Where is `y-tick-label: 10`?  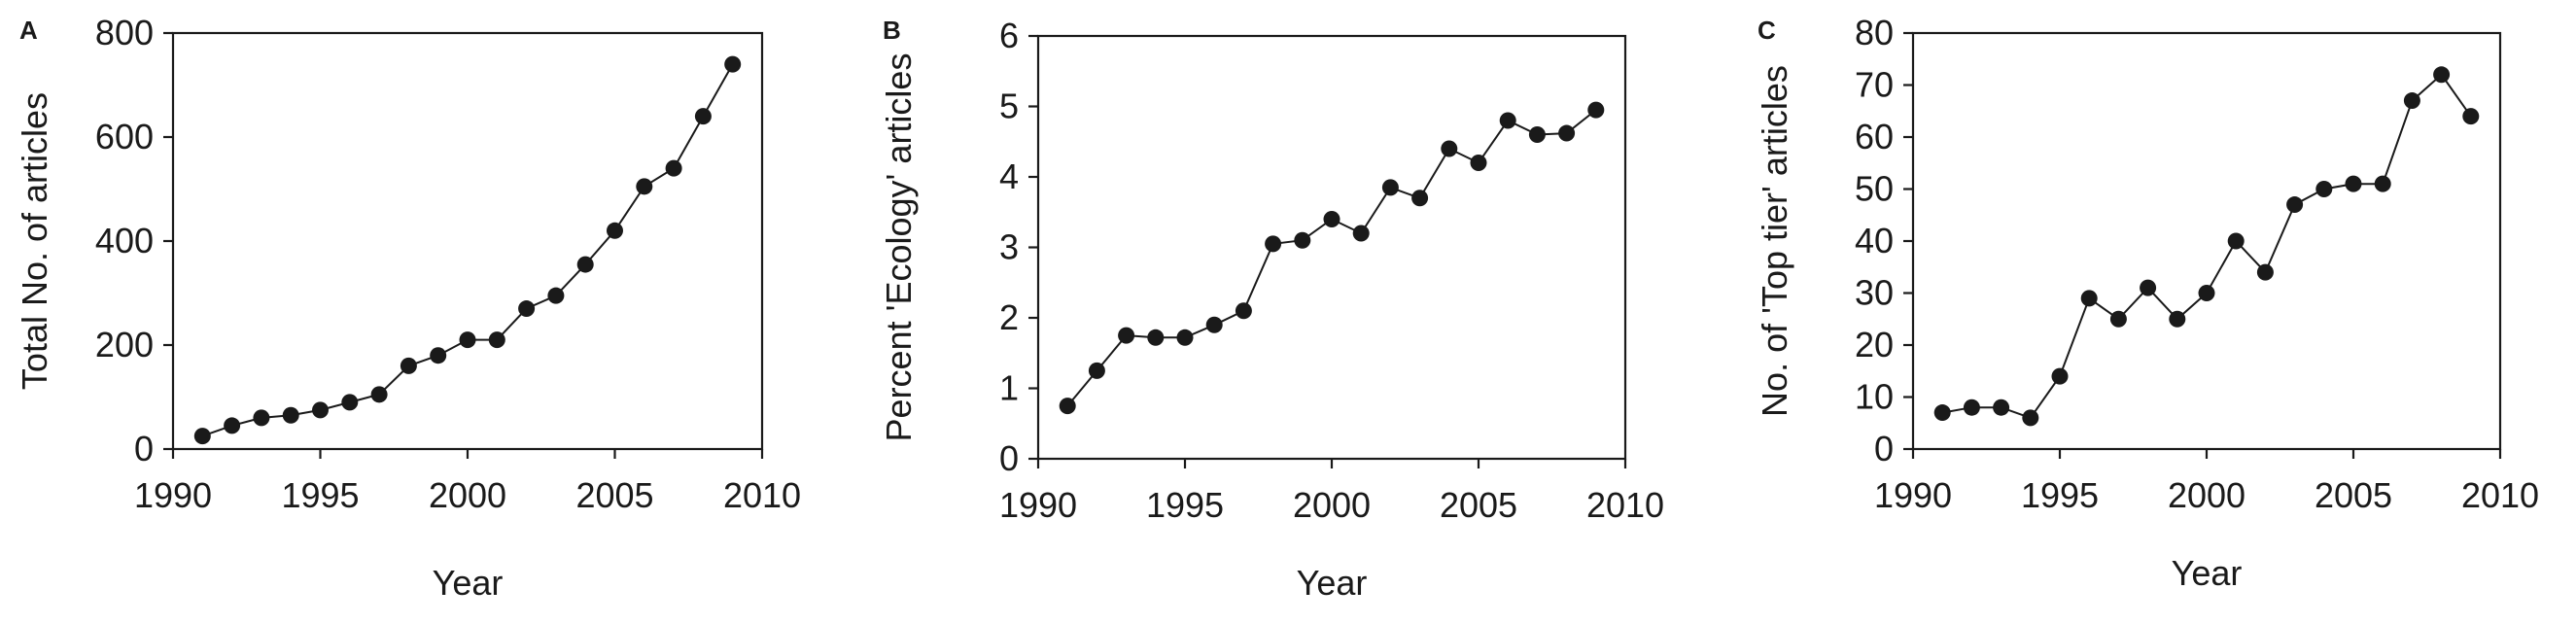 y-tick-label: 10 is located at coordinates (1874, 397).